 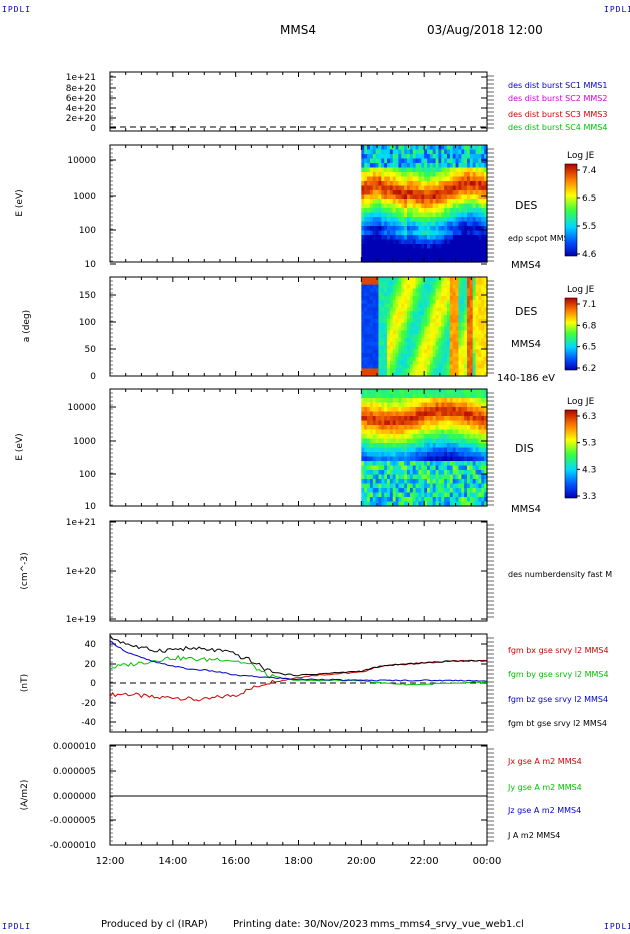 I want to click on y-tick-label: -40, so click(x=88, y=723).